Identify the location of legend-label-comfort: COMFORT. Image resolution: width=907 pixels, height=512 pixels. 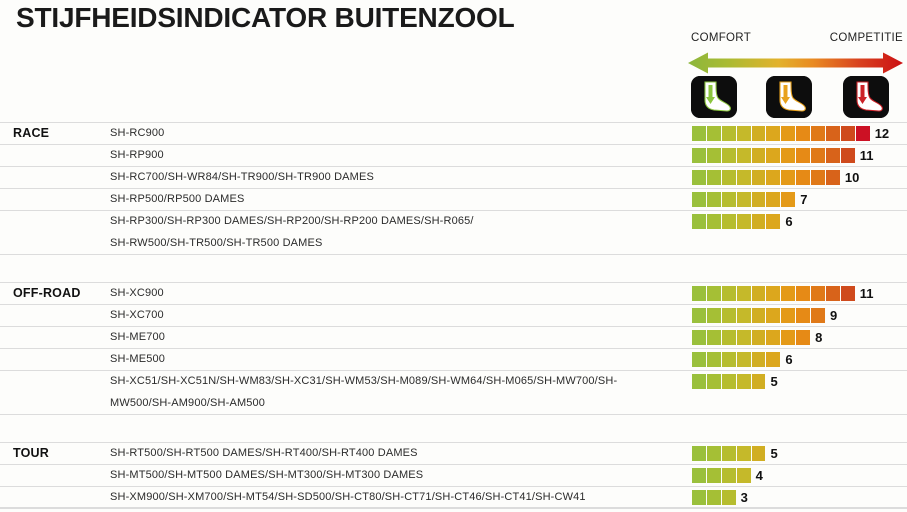
(721, 38).